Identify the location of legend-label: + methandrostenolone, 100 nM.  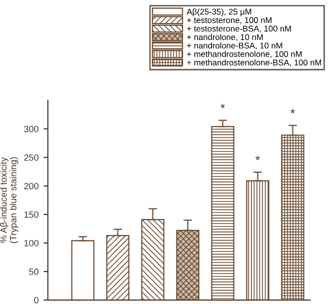
(244, 54).